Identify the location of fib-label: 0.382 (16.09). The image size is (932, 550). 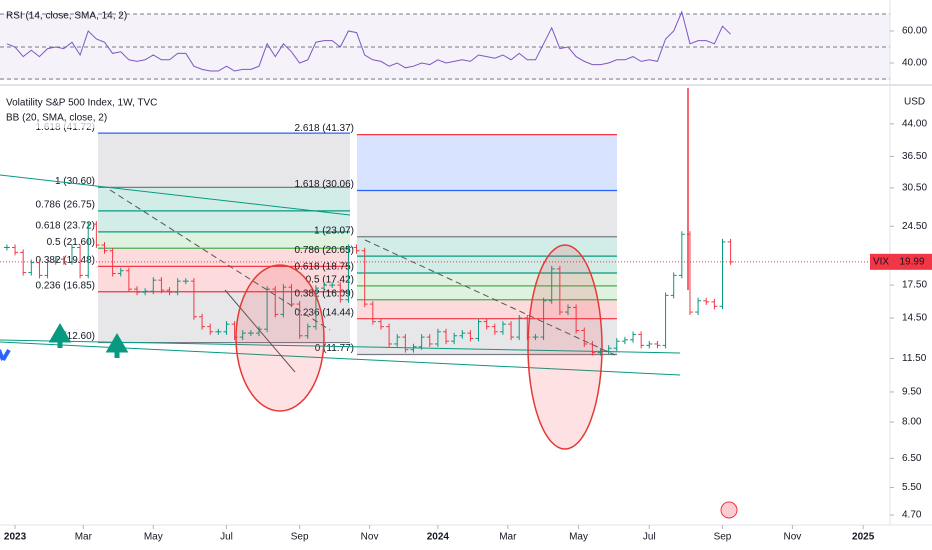
(325, 293).